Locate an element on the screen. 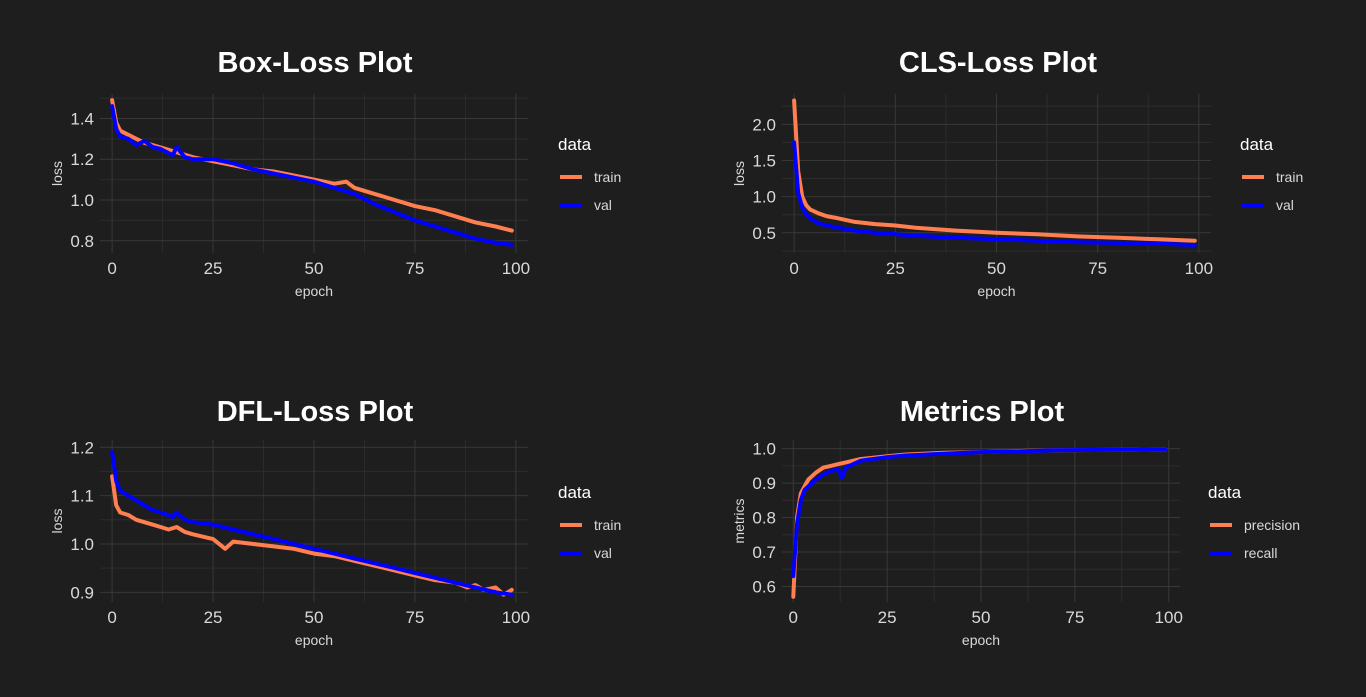  series-line-precision is located at coordinates (979, 523).